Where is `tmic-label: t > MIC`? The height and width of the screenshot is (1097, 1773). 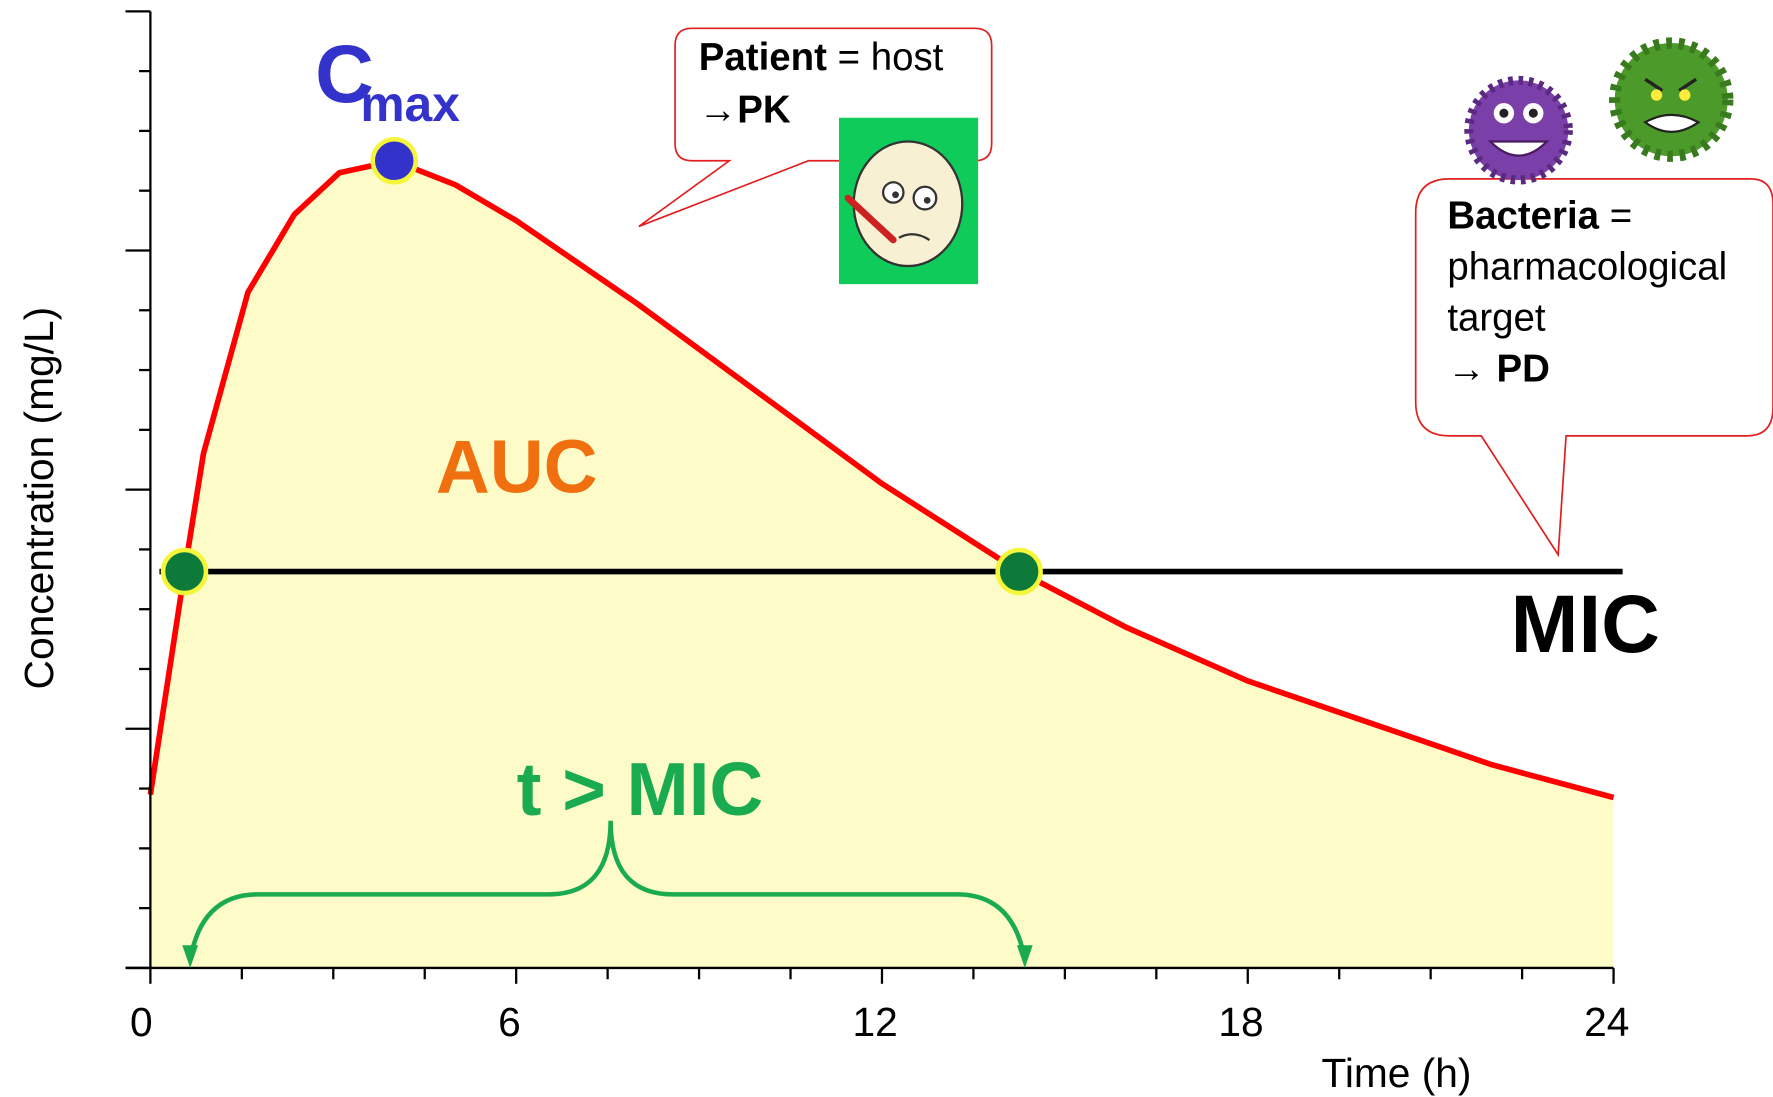
tmic-label: t > MIC is located at coordinates (640, 789).